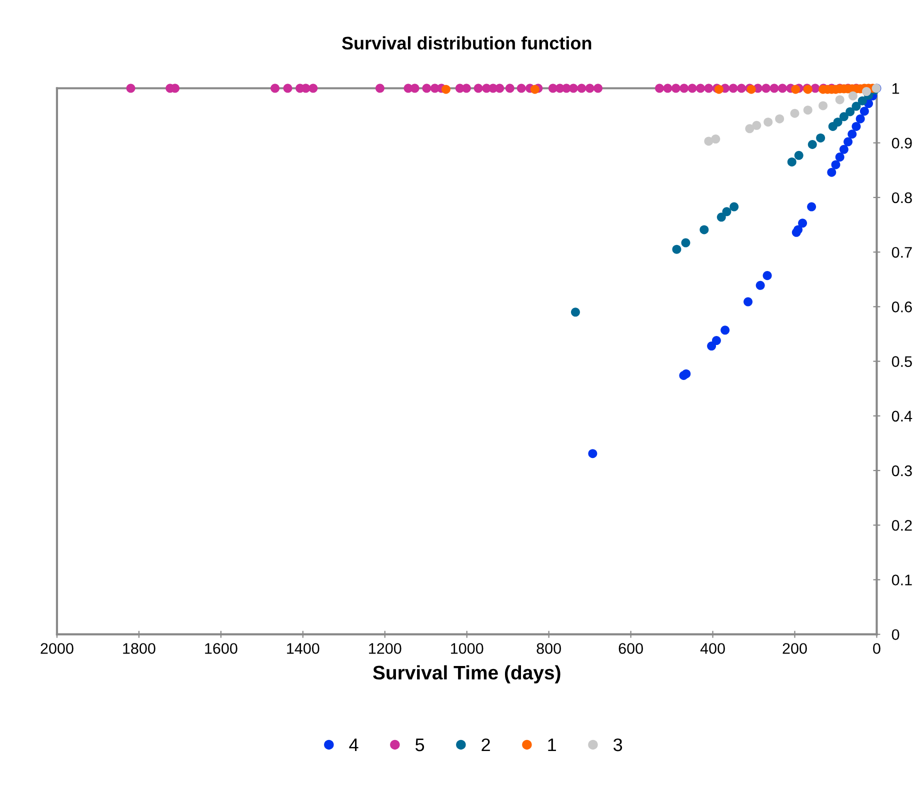 The image size is (919, 788). What do you see at coordinates (794, 648) in the screenshot?
I see `x-tick-label: 200` at bounding box center [794, 648].